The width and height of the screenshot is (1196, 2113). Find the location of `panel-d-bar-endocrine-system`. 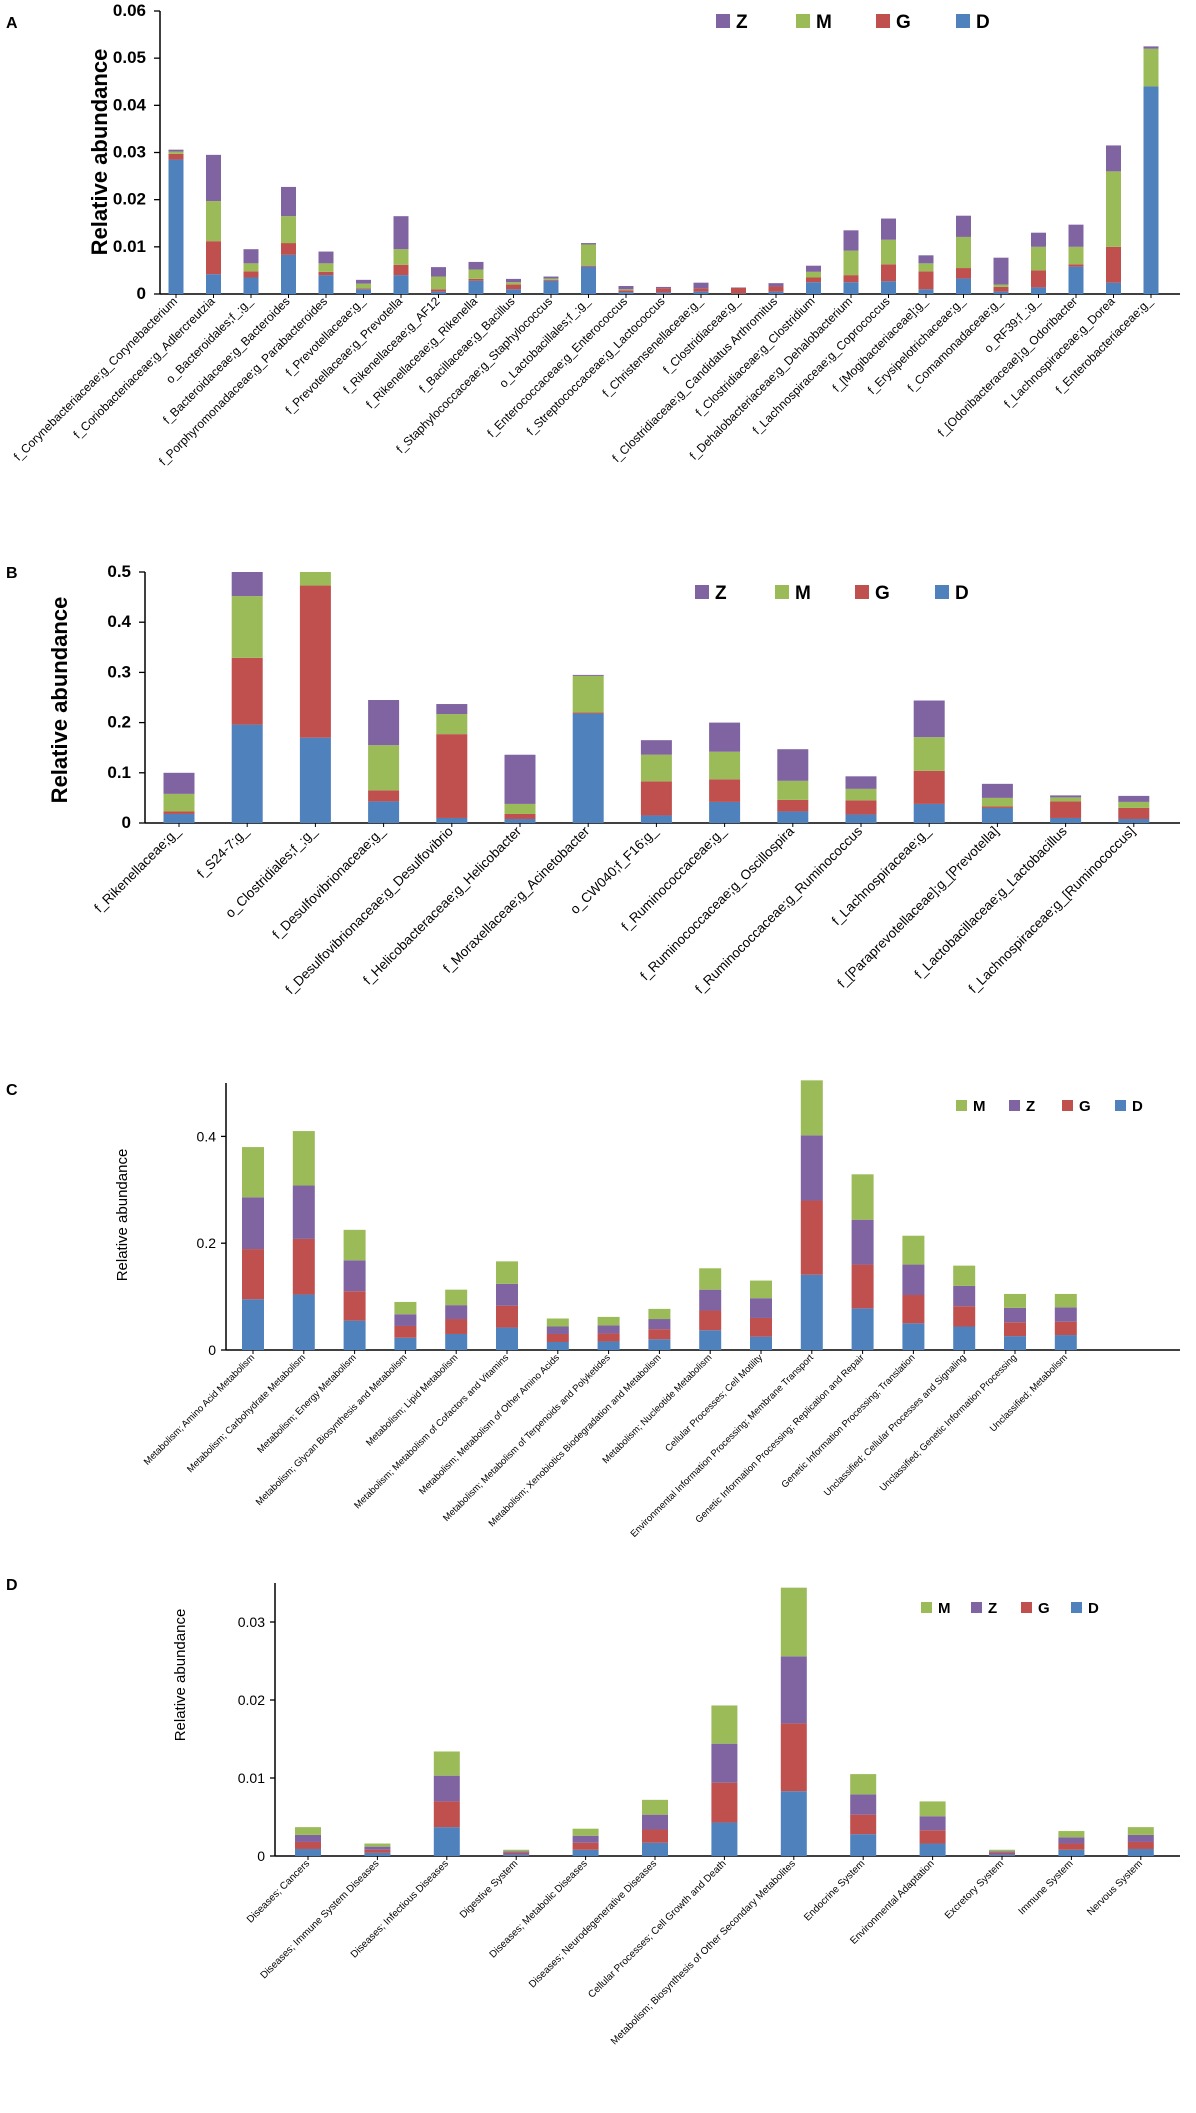

panel-d-bar-endocrine-system is located at coordinates (863, 1815).